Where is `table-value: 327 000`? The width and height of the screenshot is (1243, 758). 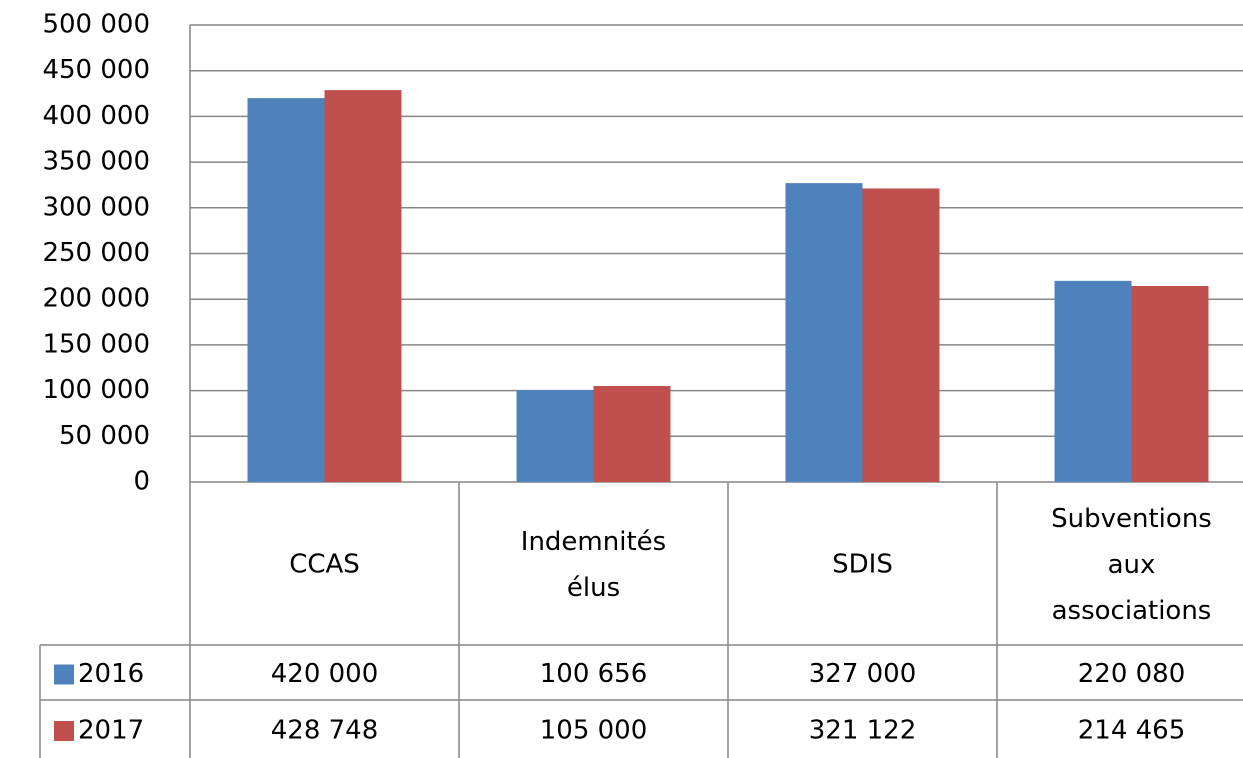 table-value: 327 000 is located at coordinates (863, 674).